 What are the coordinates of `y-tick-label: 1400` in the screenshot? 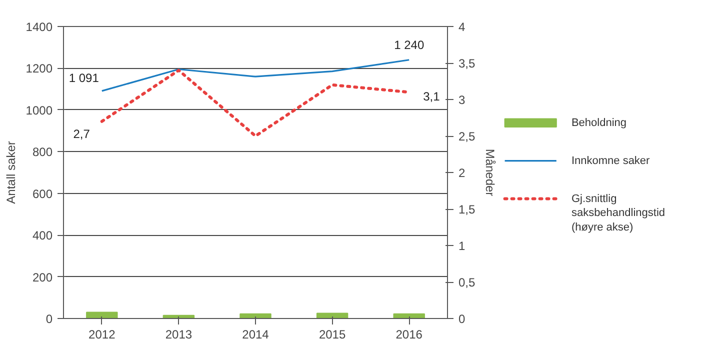 It's located at (39, 27).